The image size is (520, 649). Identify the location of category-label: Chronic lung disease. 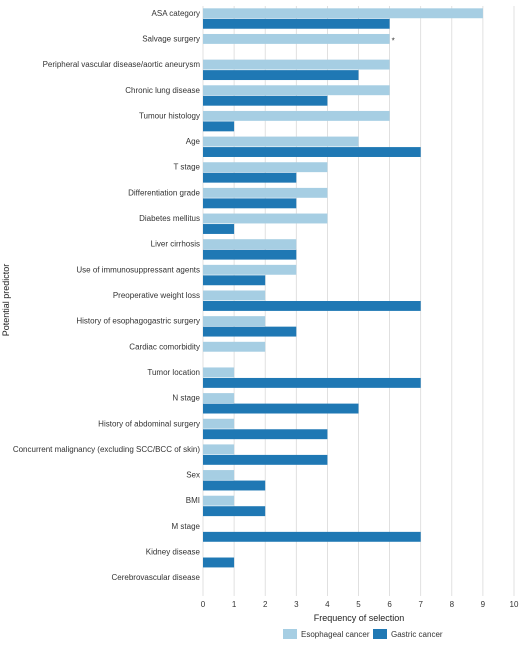
(162, 90).